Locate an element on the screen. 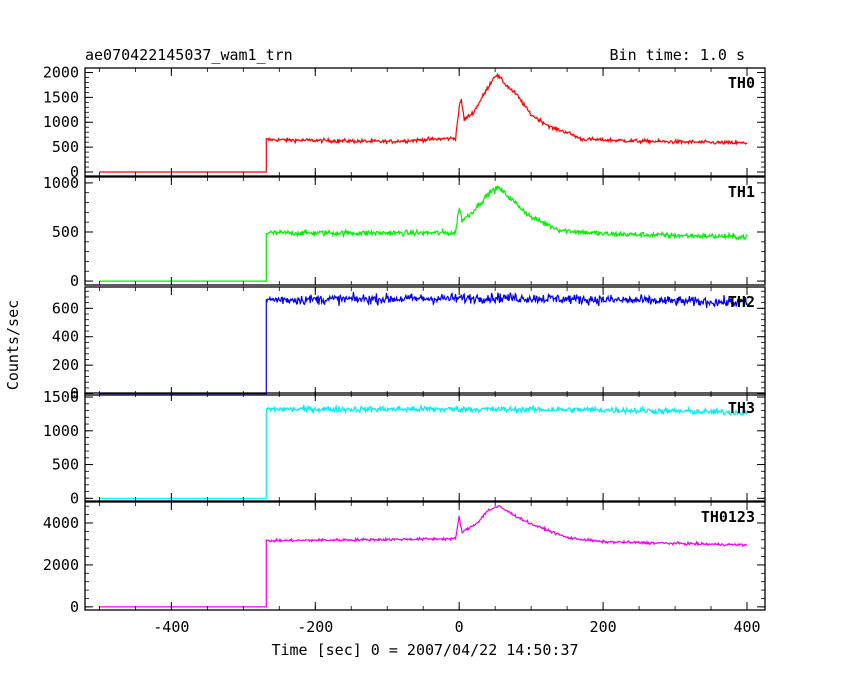 The image size is (850, 680). y-tick-label: 200 is located at coordinates (65, 365).